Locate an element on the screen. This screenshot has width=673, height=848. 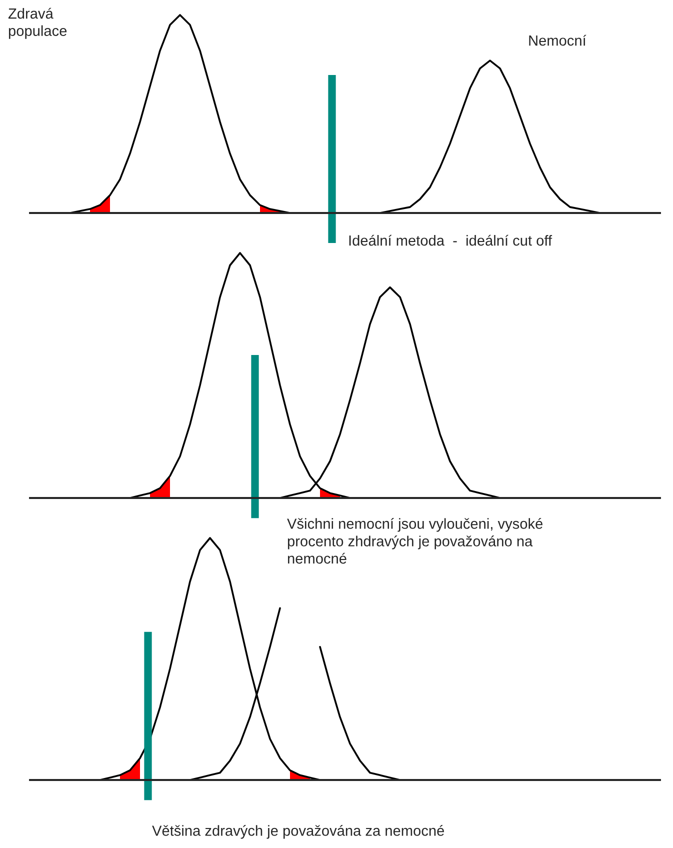
annotation: Zdravá populace is located at coordinates (37, 23).